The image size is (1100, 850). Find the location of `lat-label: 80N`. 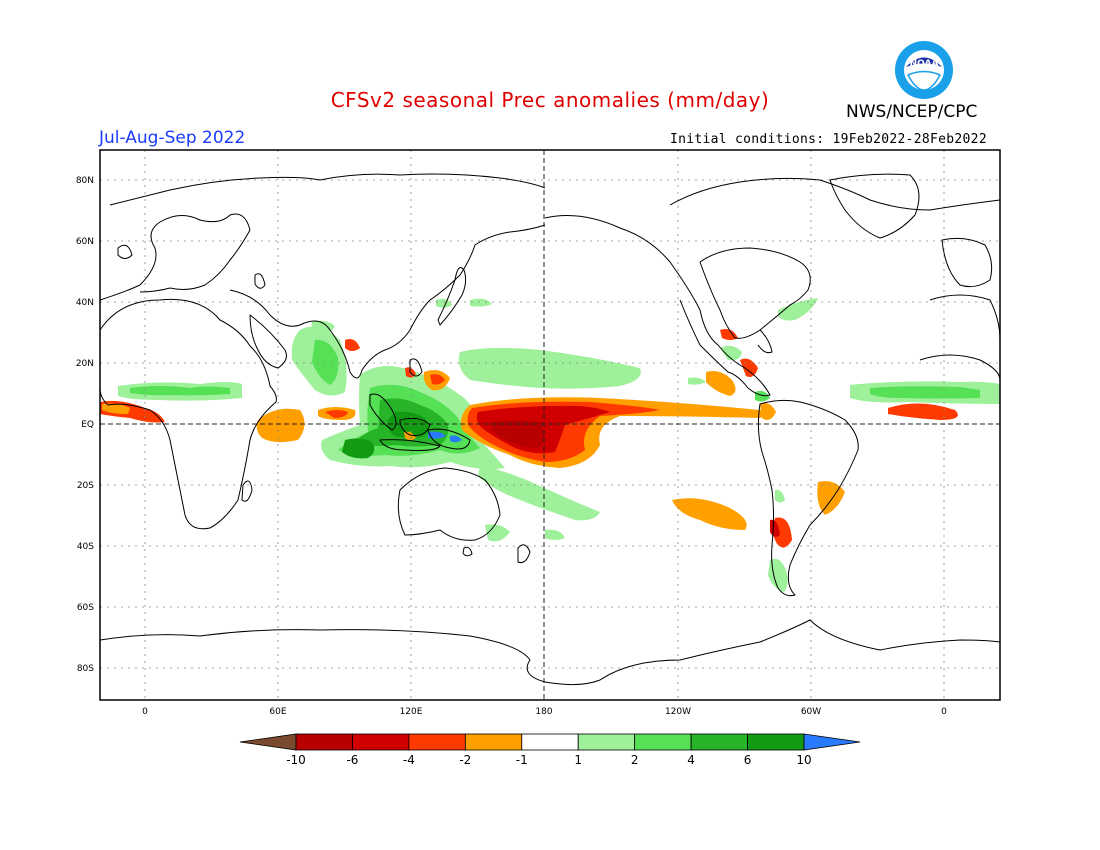

lat-label: 80N is located at coordinates (85, 181).